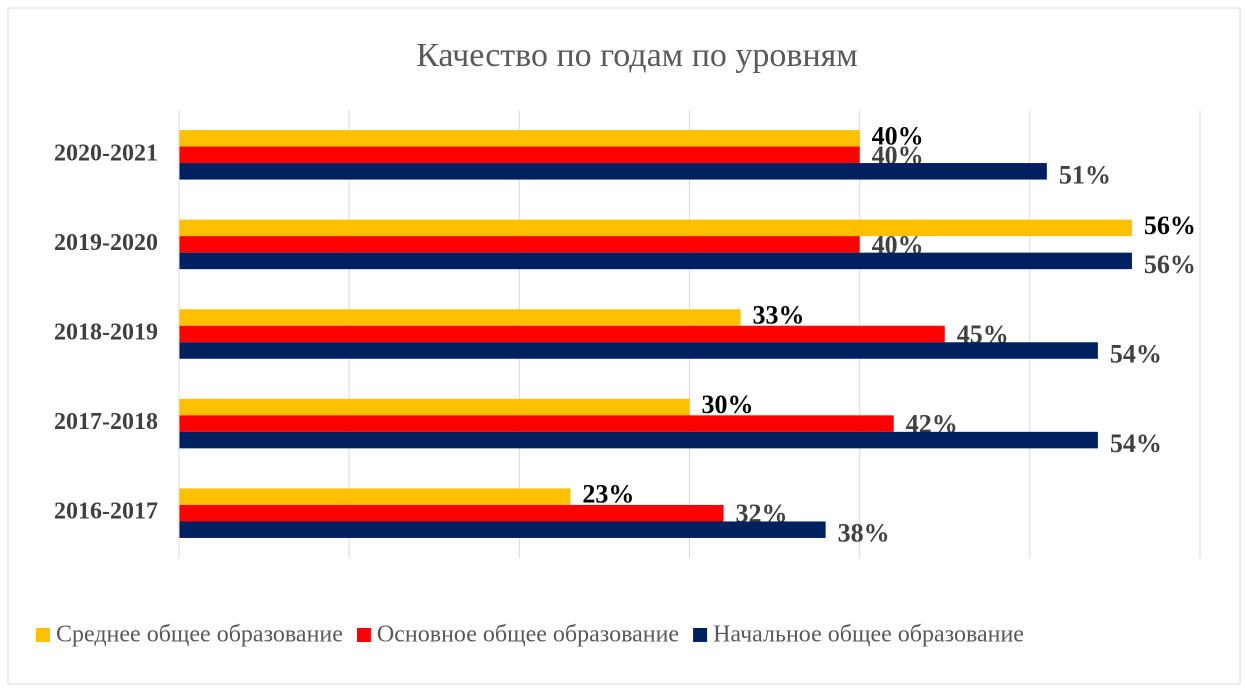  Describe the element at coordinates (864, 533) in the screenshot. I see `data-label: 38%` at that location.